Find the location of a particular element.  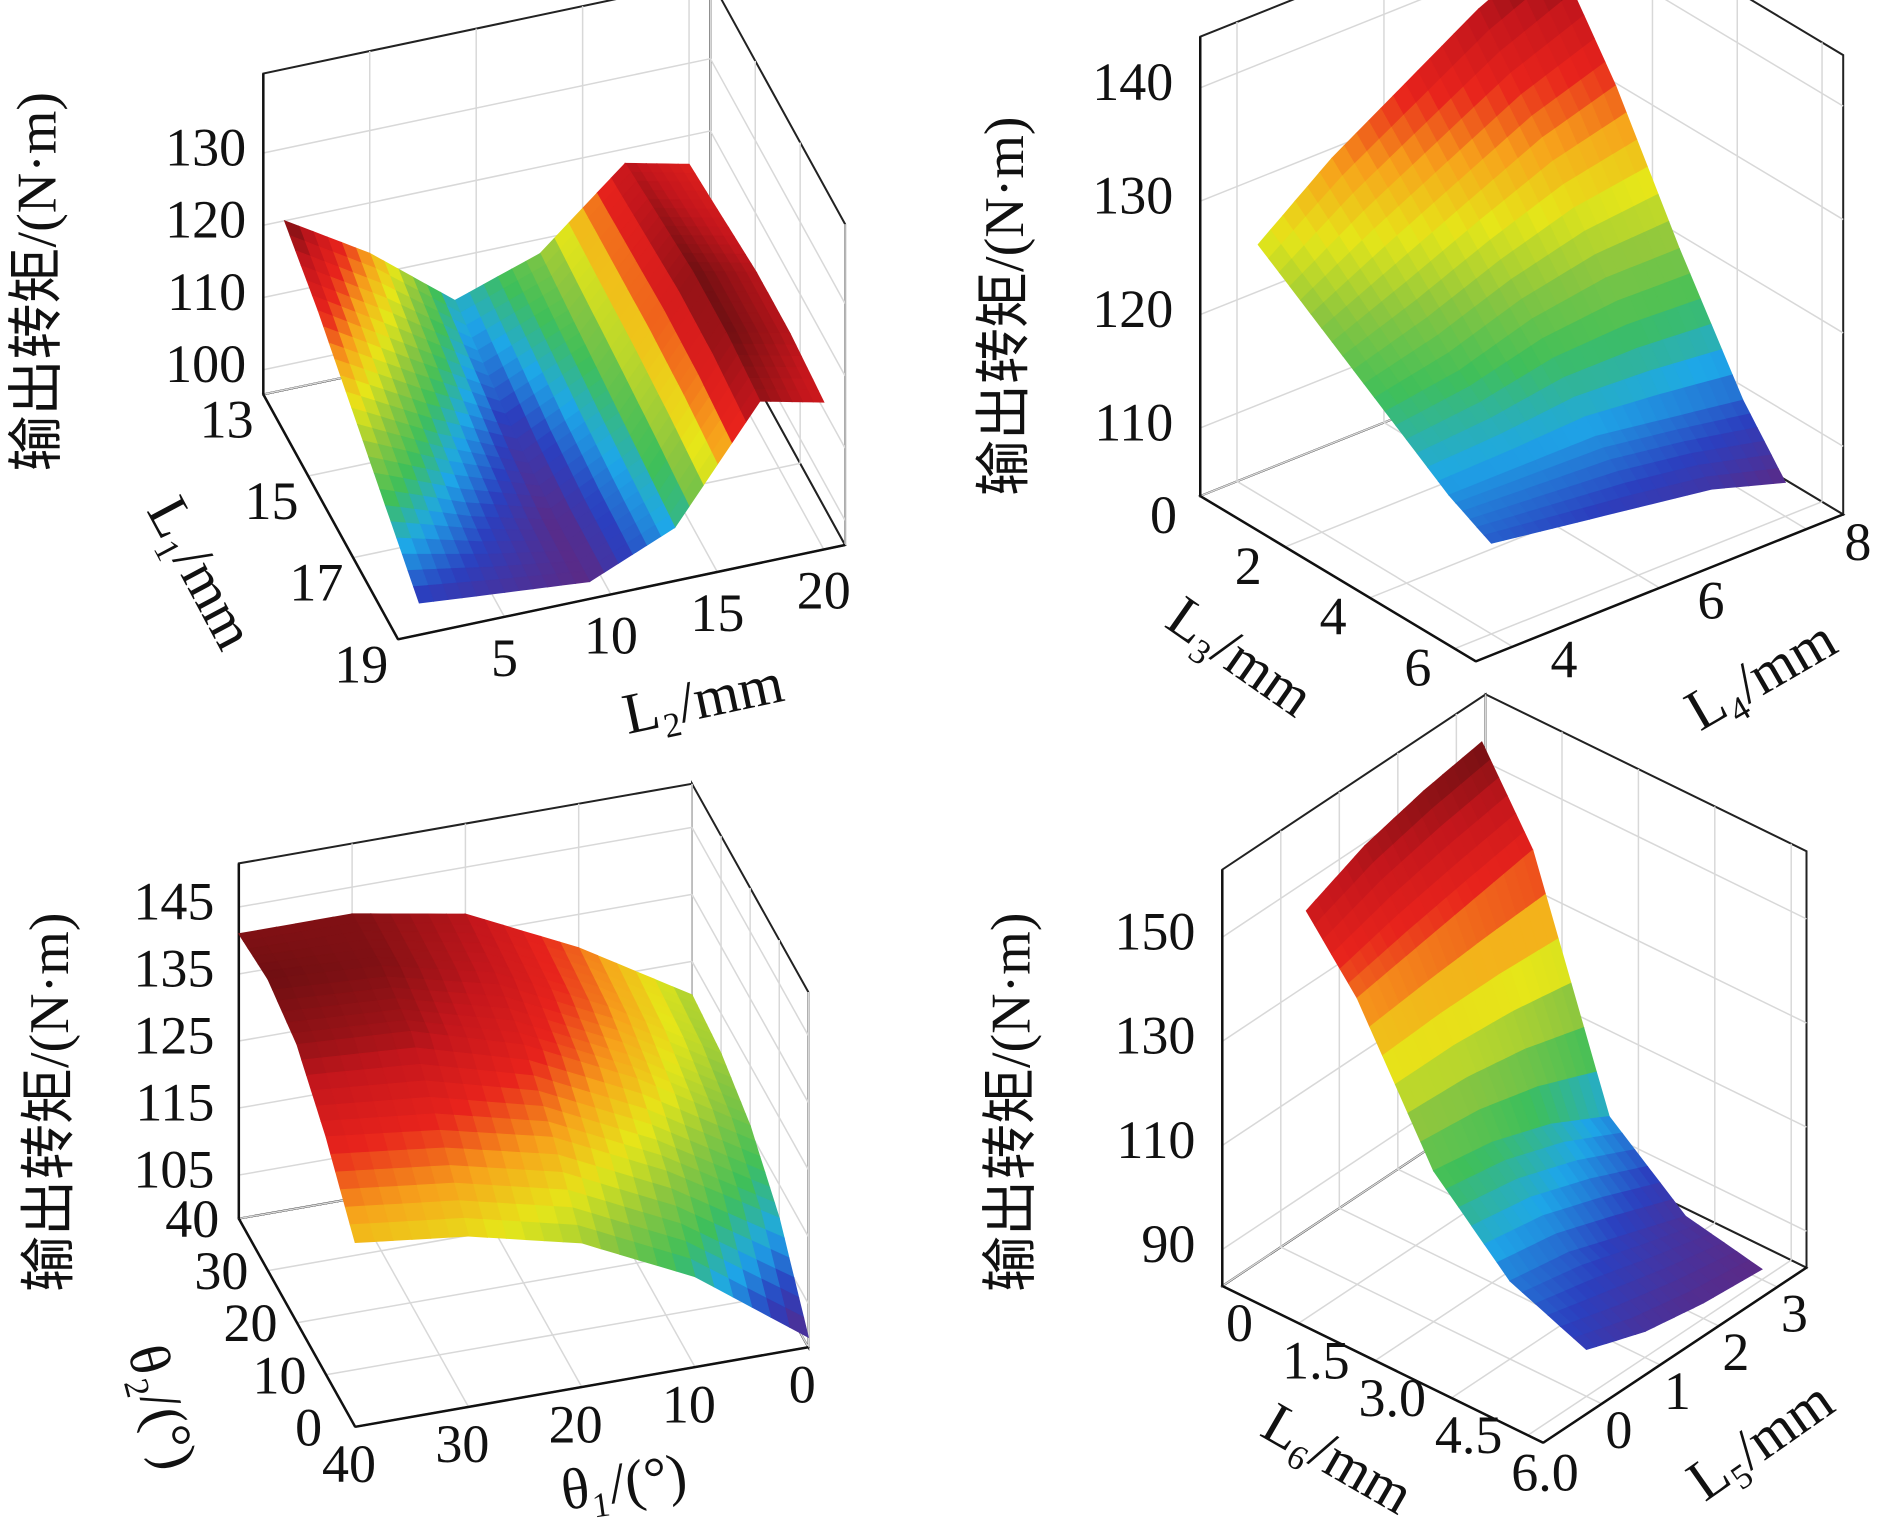

x-tick-label: 10 is located at coordinates (689, 1404).